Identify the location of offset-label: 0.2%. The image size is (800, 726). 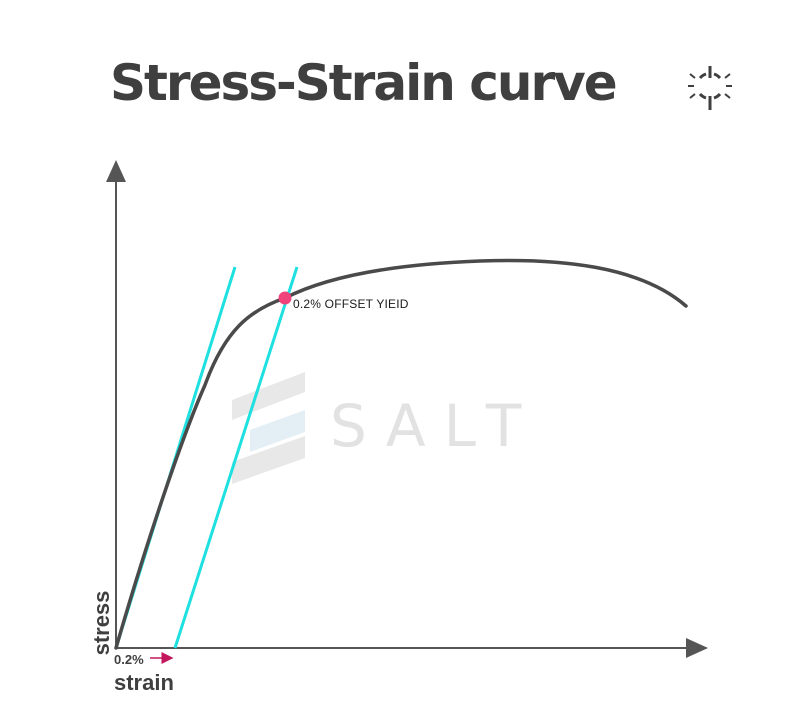
(129, 659).